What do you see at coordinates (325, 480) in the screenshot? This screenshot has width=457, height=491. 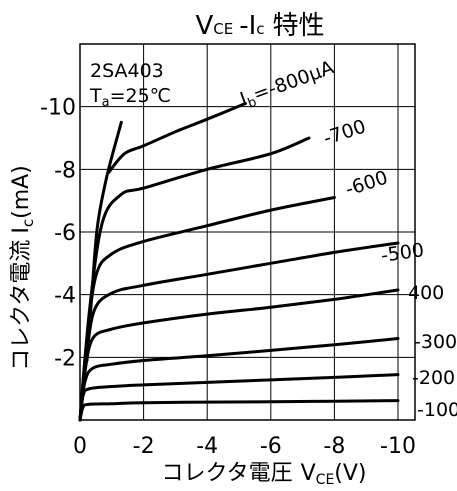 I see `xlabel-sub: CE` at bounding box center [325, 480].